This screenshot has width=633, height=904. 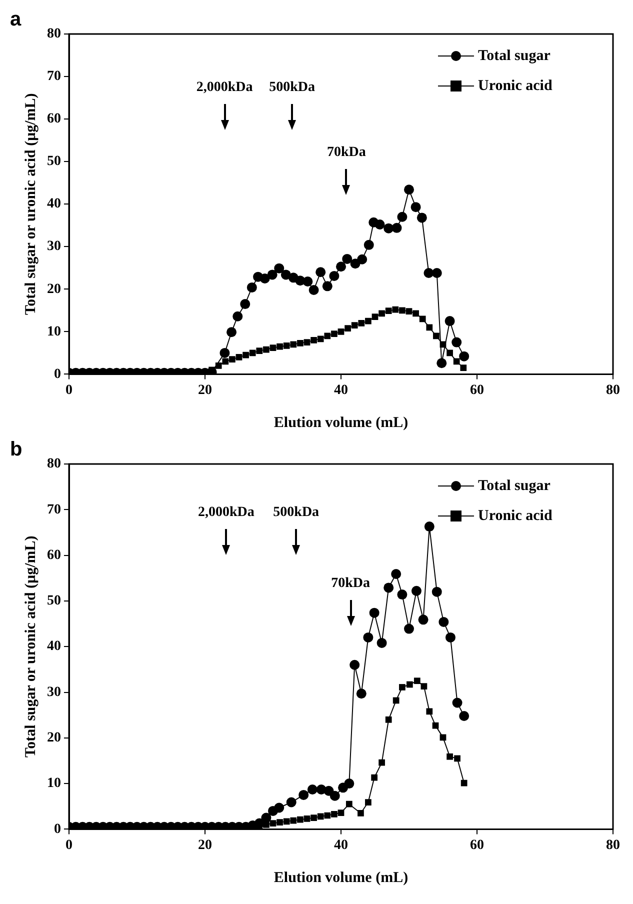 What do you see at coordinates (16, 19) in the screenshot?
I see `chart-title: a` at bounding box center [16, 19].